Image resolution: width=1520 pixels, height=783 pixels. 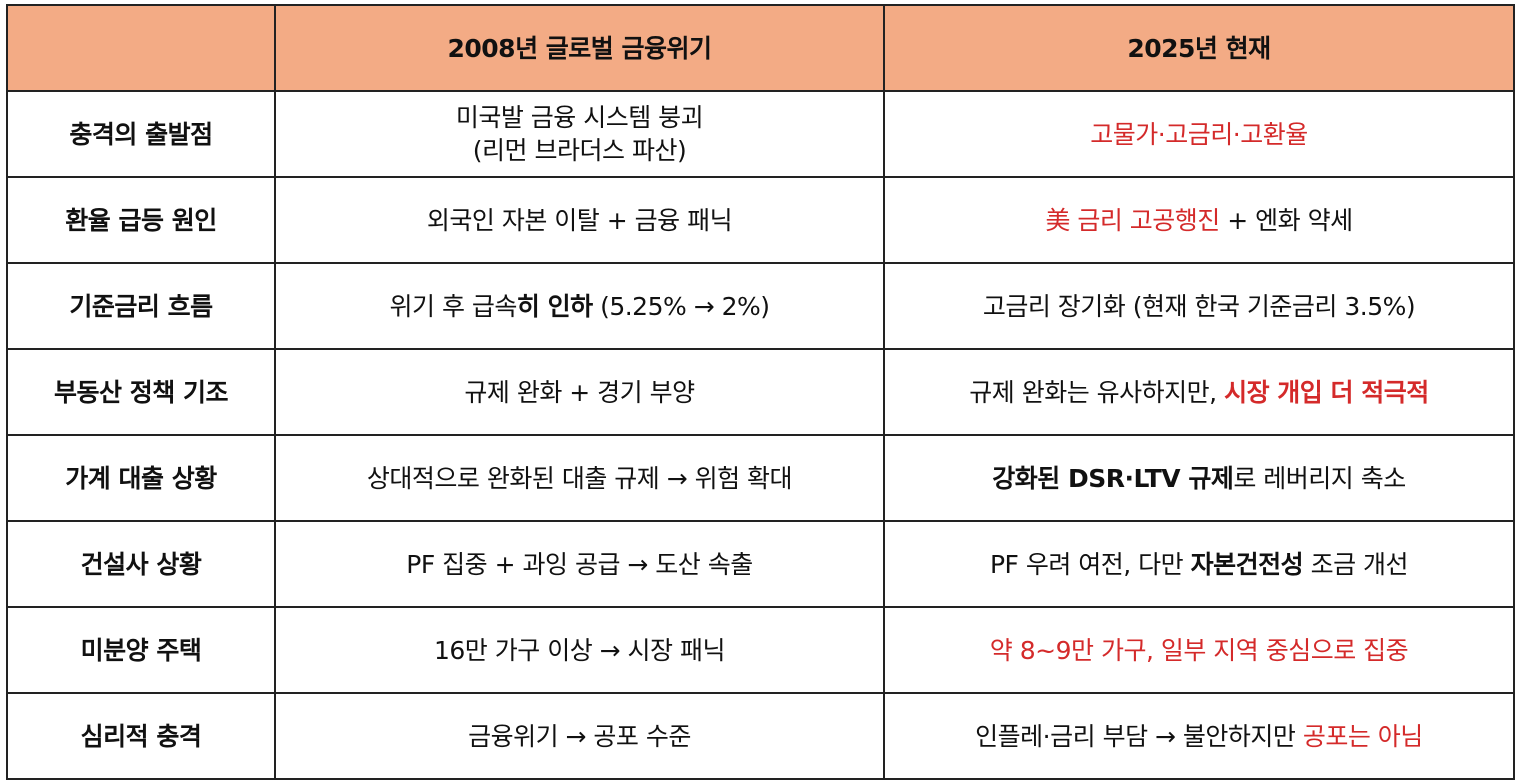 What do you see at coordinates (579, 478) in the screenshot?
I see `cell-2008: 상대적으로 완화된 대출 규제 → 위험 확대` at bounding box center [579, 478].